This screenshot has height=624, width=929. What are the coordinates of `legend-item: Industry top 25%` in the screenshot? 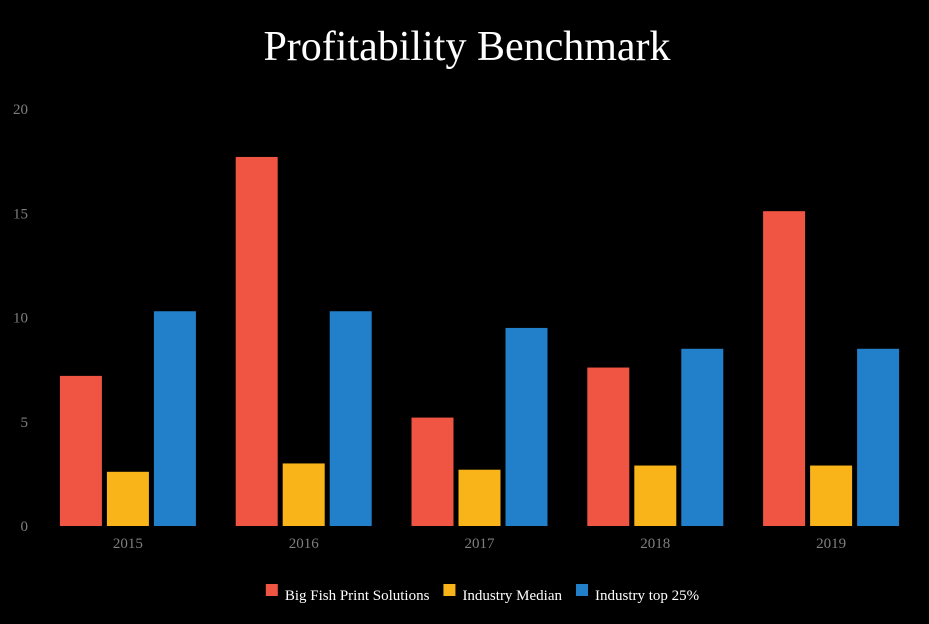 It's located at (637, 594).